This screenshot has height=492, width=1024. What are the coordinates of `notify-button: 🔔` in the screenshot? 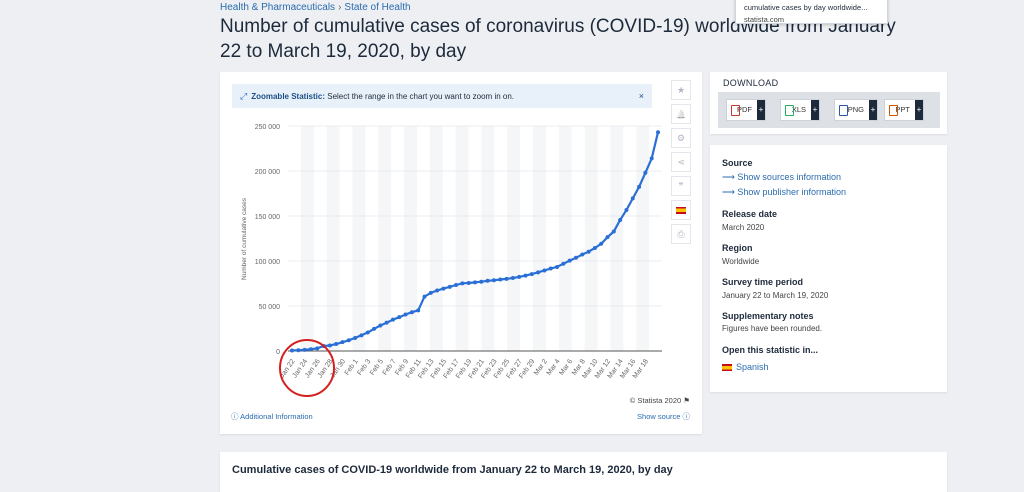 It's located at (681, 114).